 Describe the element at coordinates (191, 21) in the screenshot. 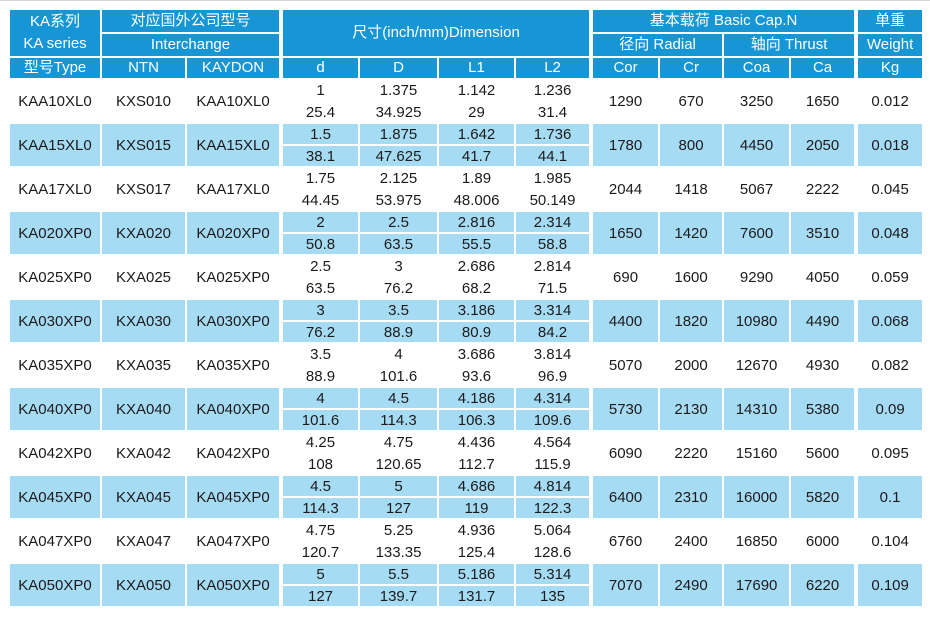

I see `interchange-header-cn: 对应国外公司型号` at that location.